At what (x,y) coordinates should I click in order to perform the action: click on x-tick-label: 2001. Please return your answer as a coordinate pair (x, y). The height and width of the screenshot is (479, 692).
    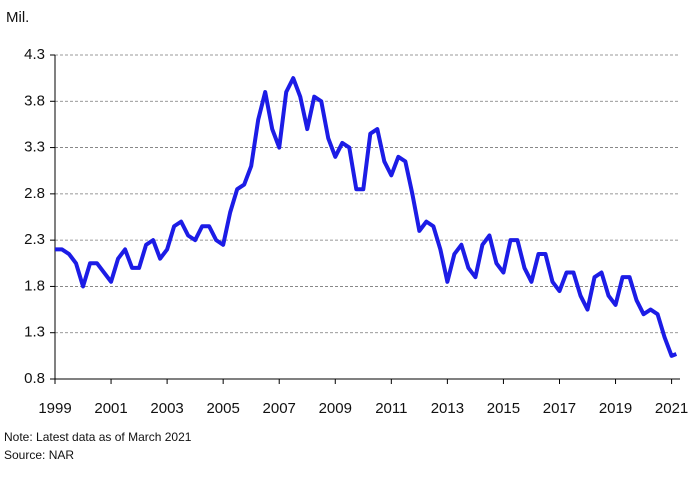
    Looking at the image, I should click on (110, 408).